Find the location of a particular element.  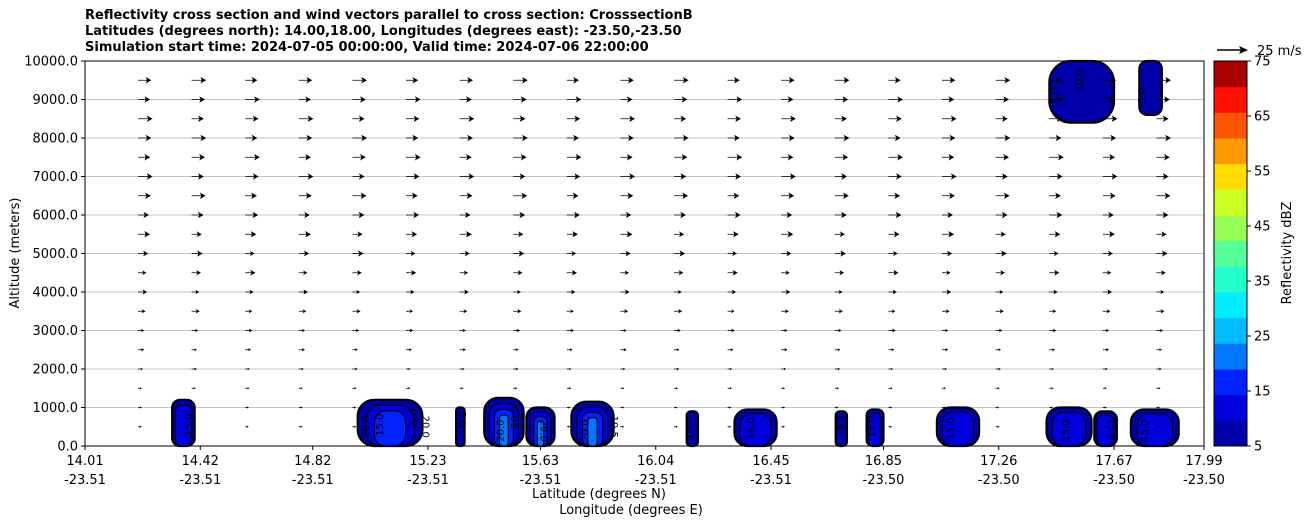

y-tick-label: 10000.0 is located at coordinates (51, 62).